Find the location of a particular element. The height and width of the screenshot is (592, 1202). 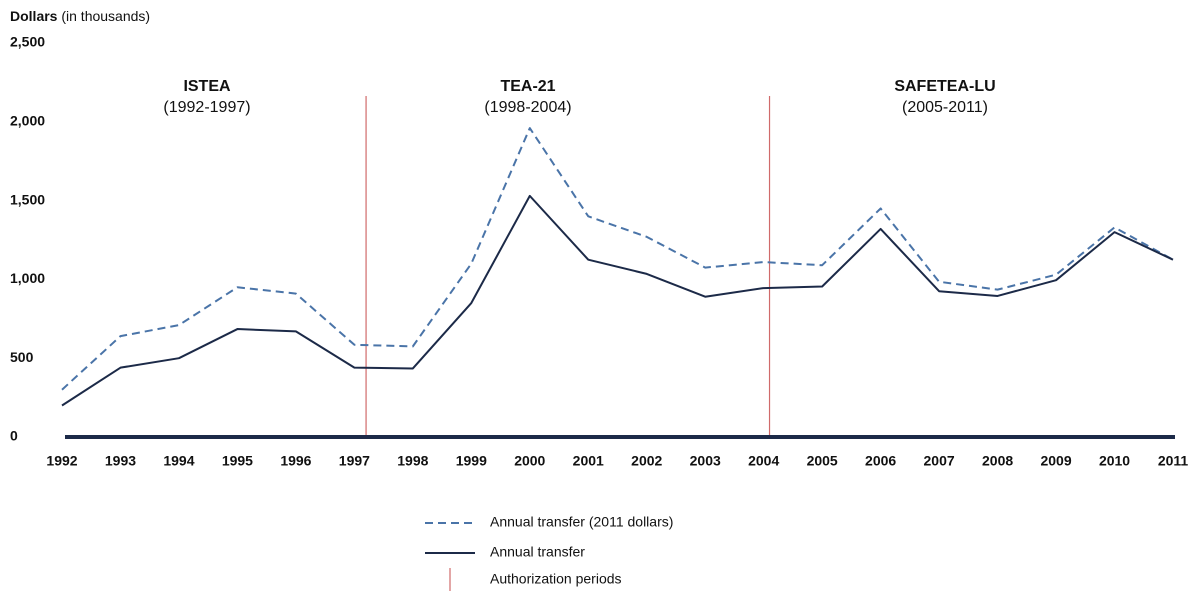

x-tick-label: 2008 is located at coordinates (997, 461).